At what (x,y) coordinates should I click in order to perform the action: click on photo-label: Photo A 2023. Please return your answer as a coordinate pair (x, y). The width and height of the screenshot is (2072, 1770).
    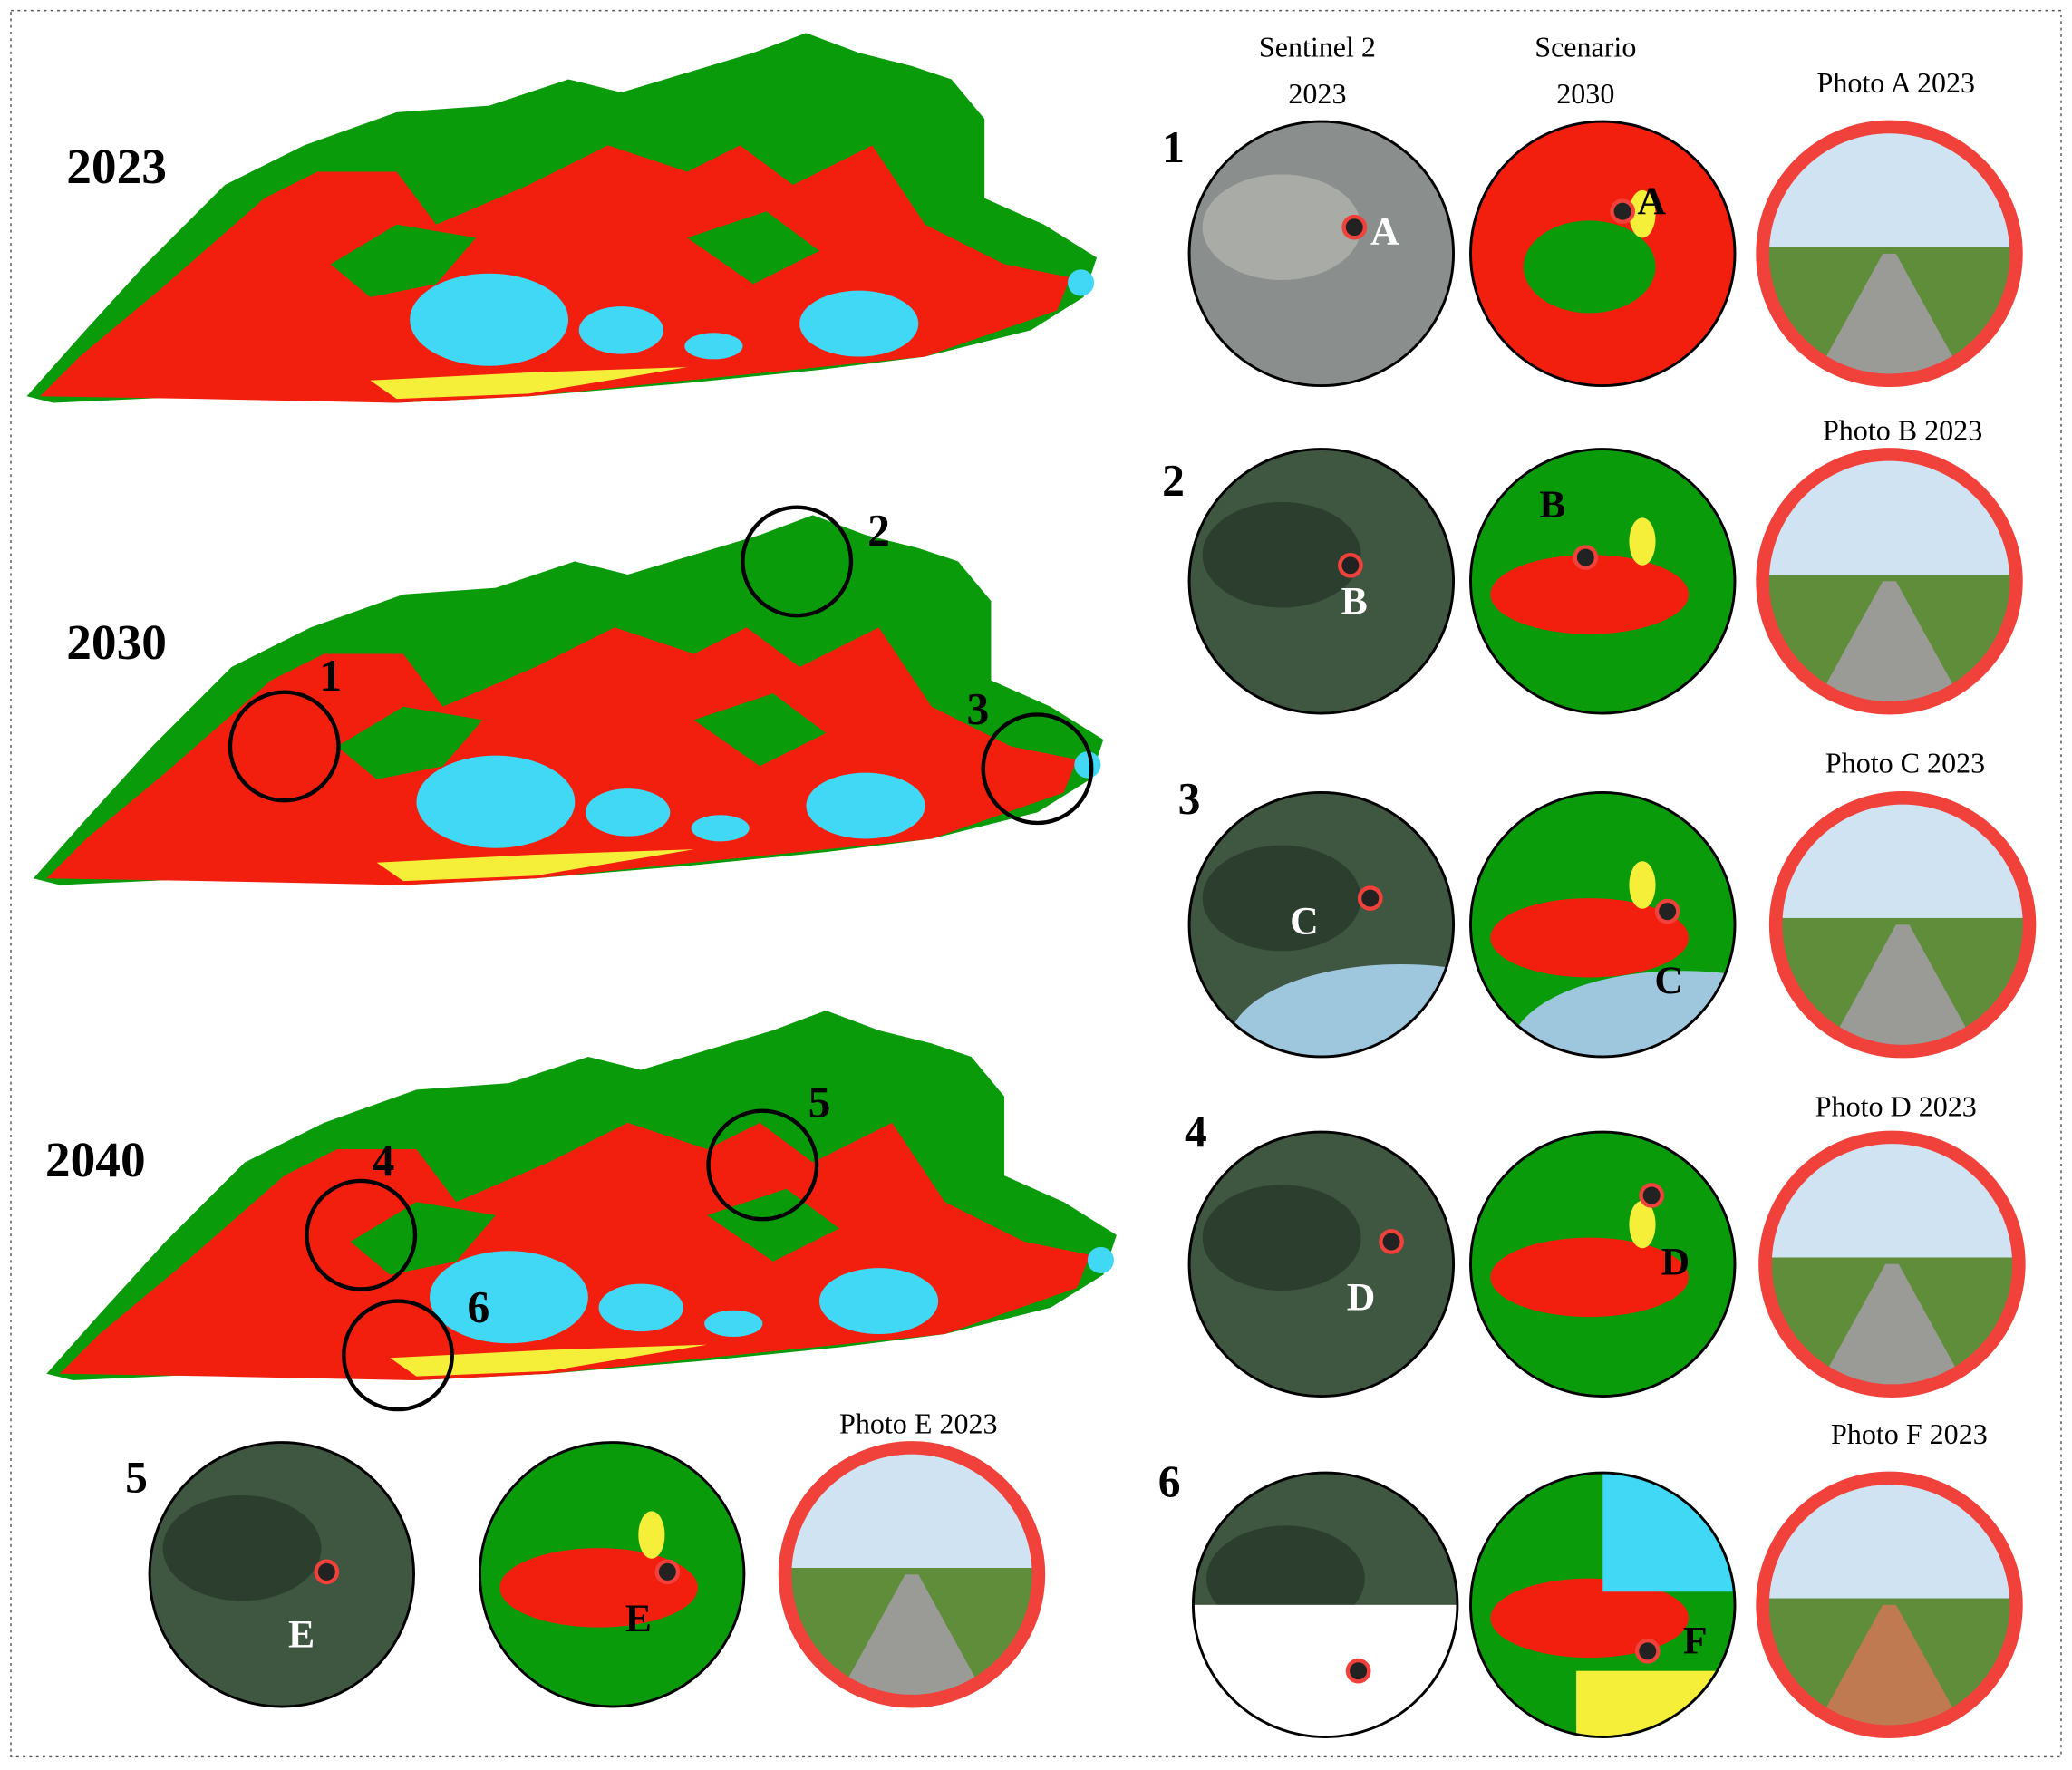
    Looking at the image, I should click on (1896, 82).